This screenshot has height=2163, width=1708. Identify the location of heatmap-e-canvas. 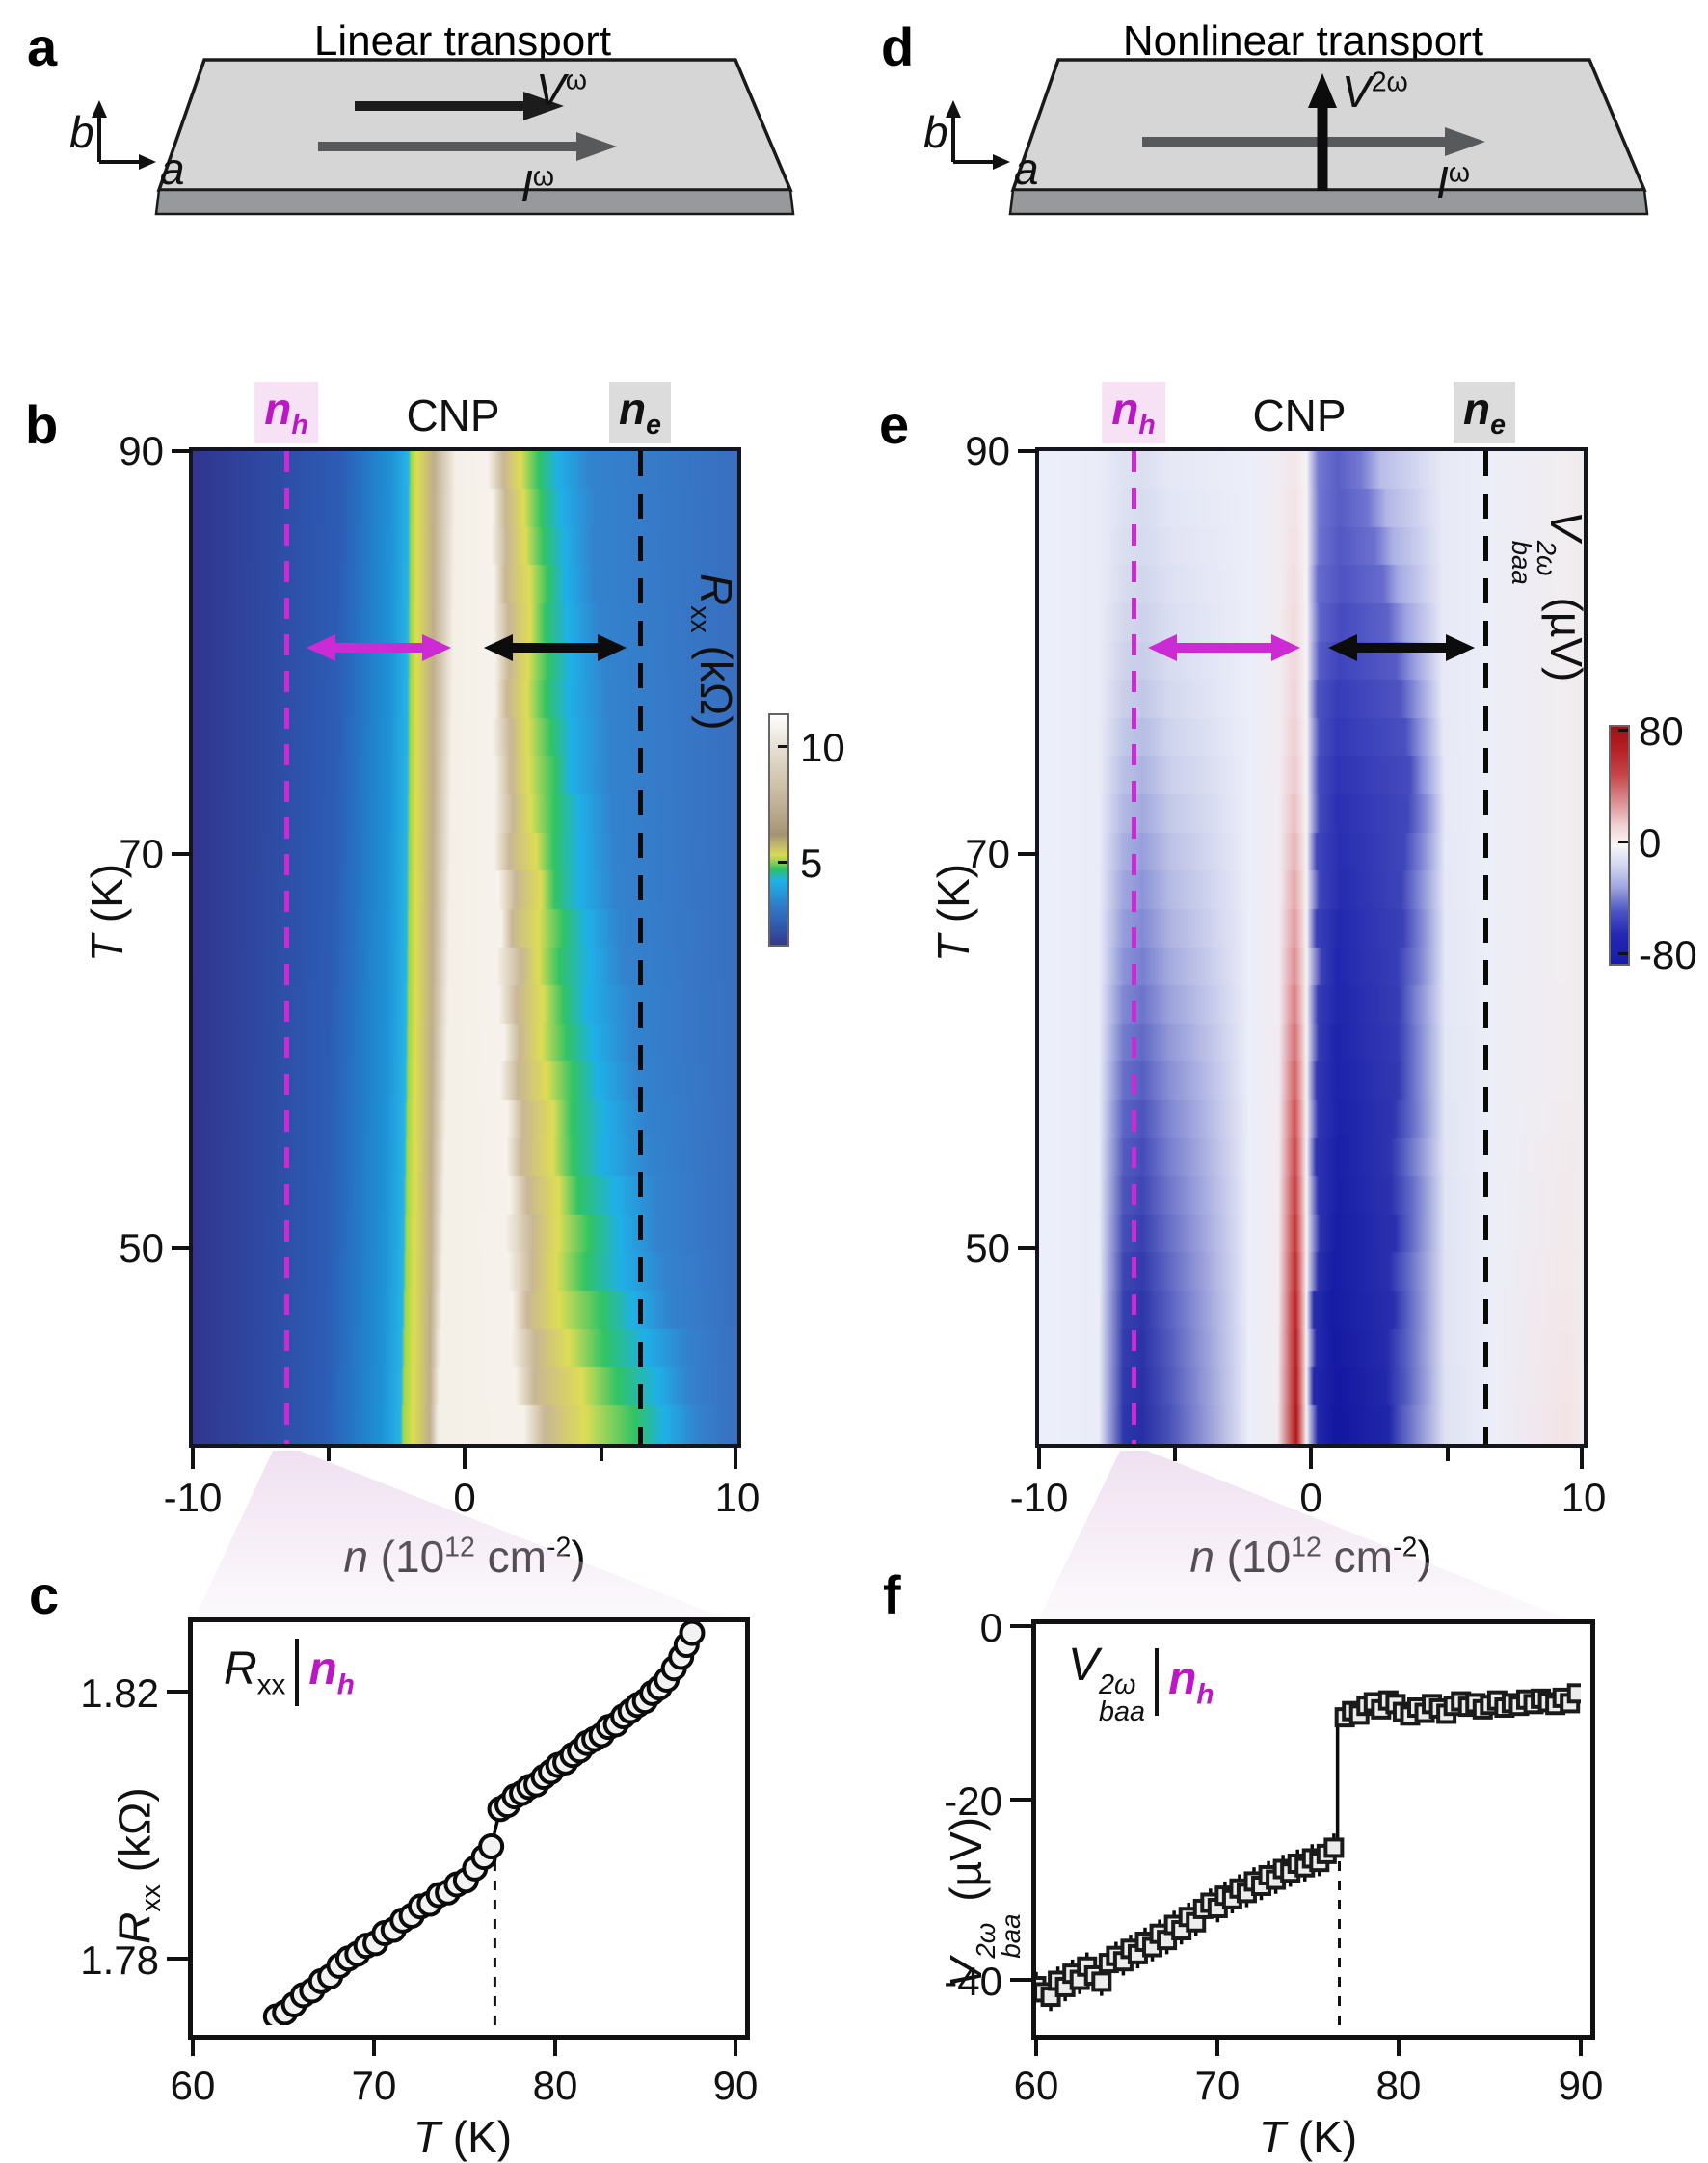
(1311, 947).